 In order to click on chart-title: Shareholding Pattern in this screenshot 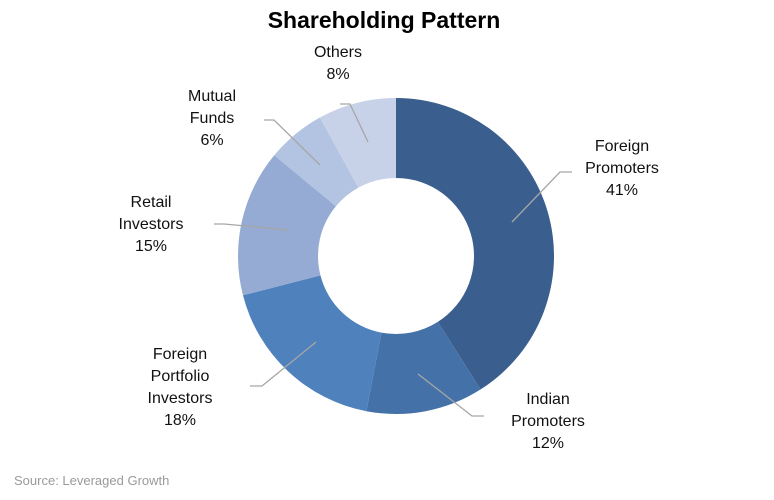, I will do `click(384, 20)`.